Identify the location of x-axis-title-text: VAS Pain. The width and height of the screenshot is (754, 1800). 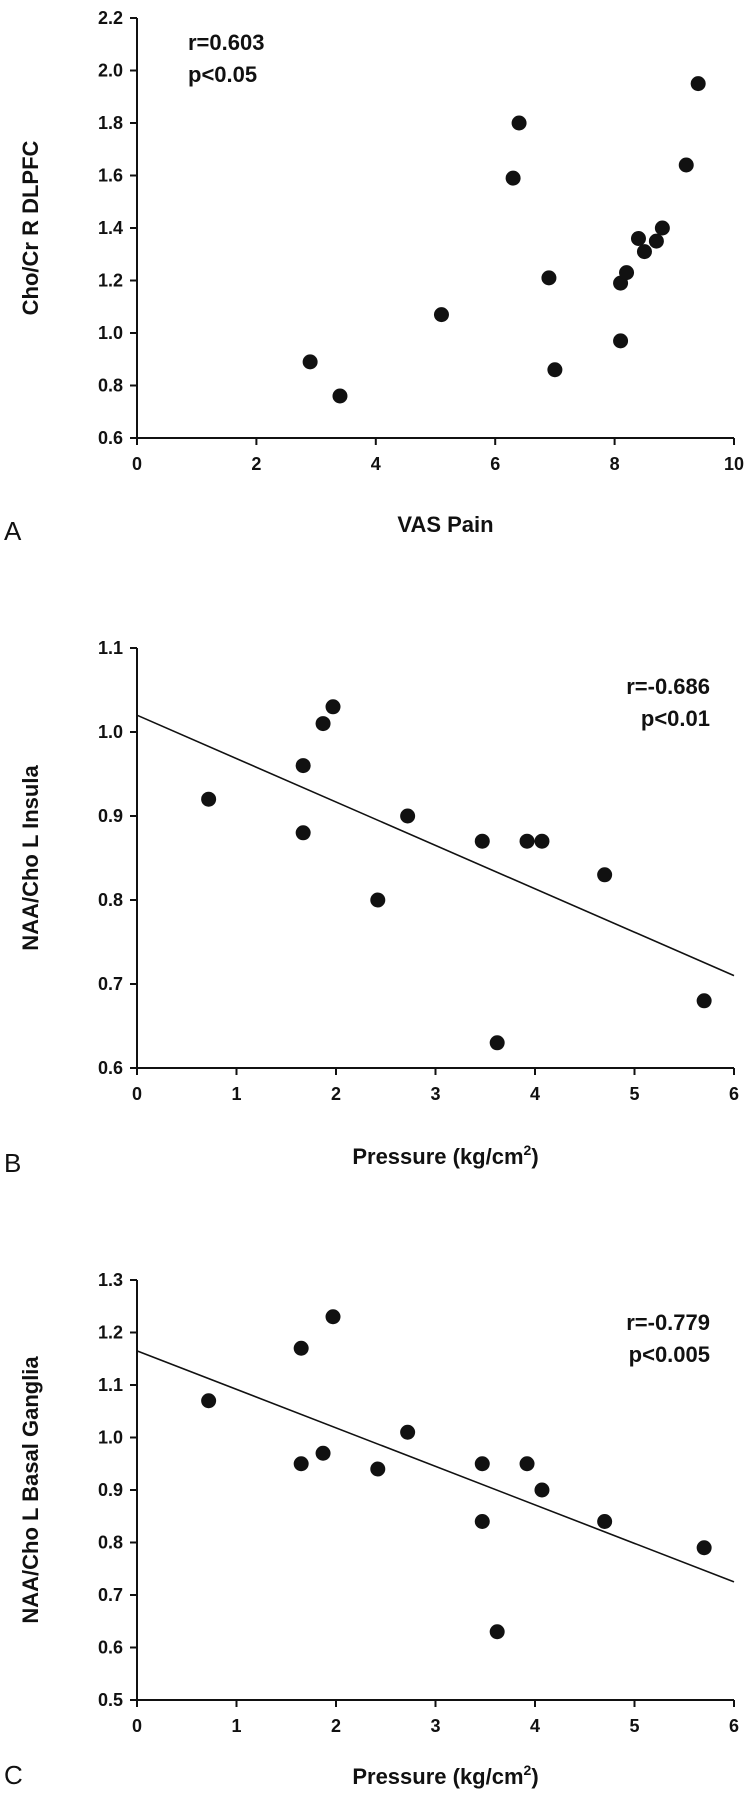
(445, 524).